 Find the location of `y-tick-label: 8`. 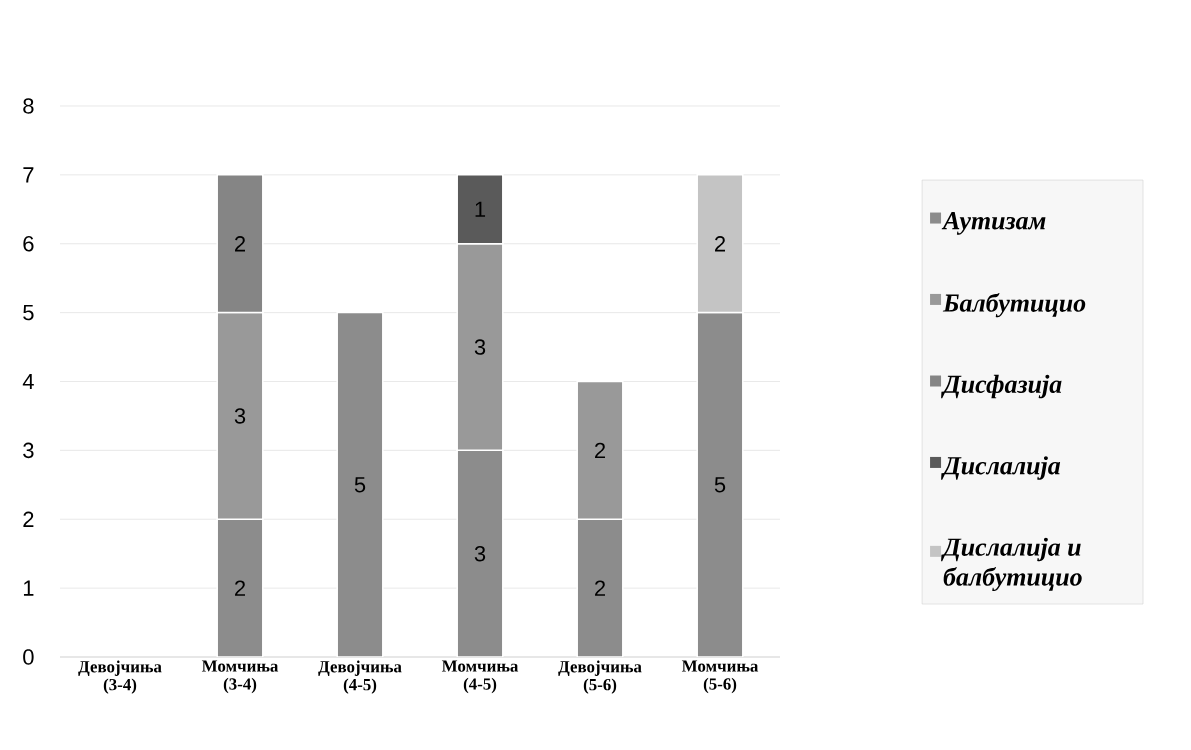

y-tick-label: 8 is located at coordinates (28, 106).